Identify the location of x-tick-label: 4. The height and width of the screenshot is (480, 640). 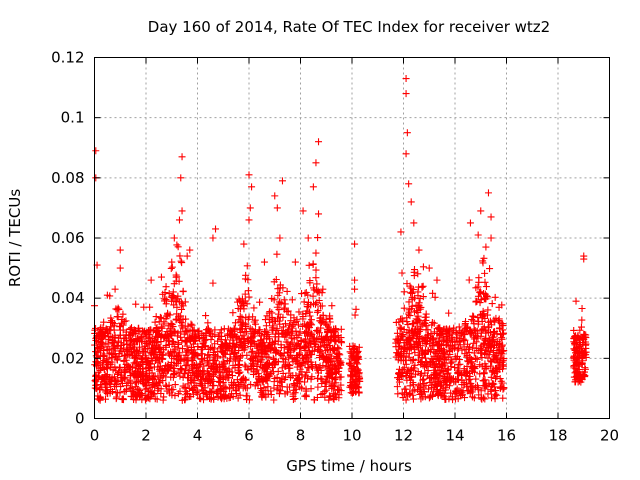
(198, 436).